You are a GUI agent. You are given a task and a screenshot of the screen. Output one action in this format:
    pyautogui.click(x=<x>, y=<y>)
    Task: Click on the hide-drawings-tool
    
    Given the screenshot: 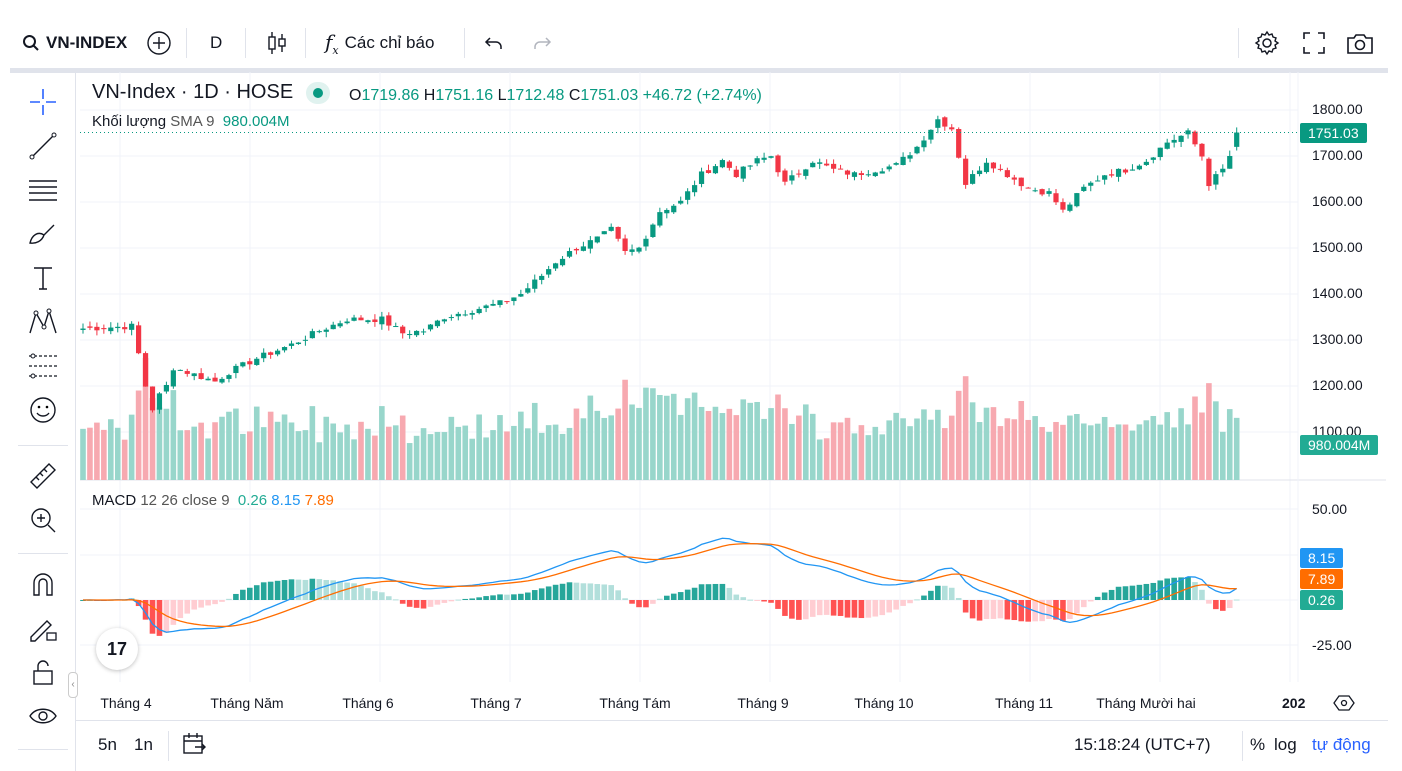 What is the action you would take?
    pyautogui.click(x=43, y=716)
    